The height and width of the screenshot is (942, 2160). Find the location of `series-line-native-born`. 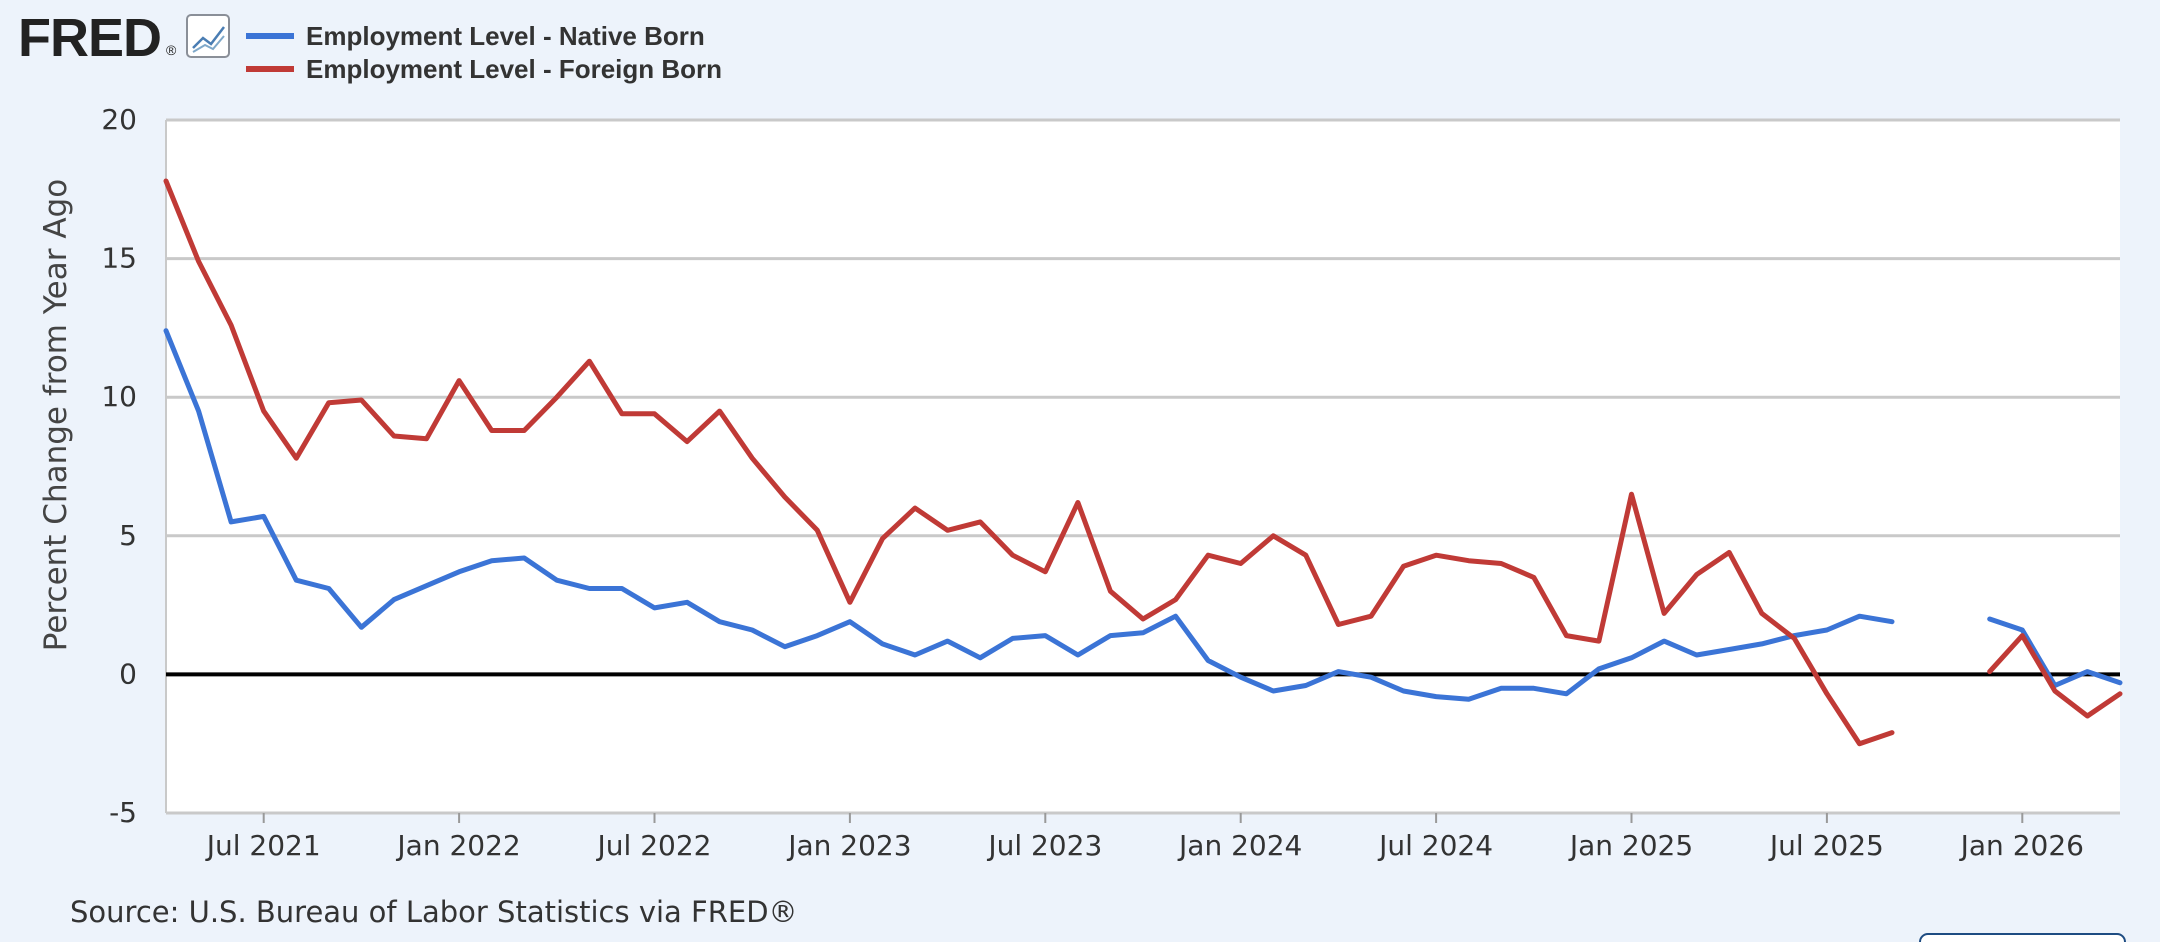

series-line-native-born is located at coordinates (2055, 652).